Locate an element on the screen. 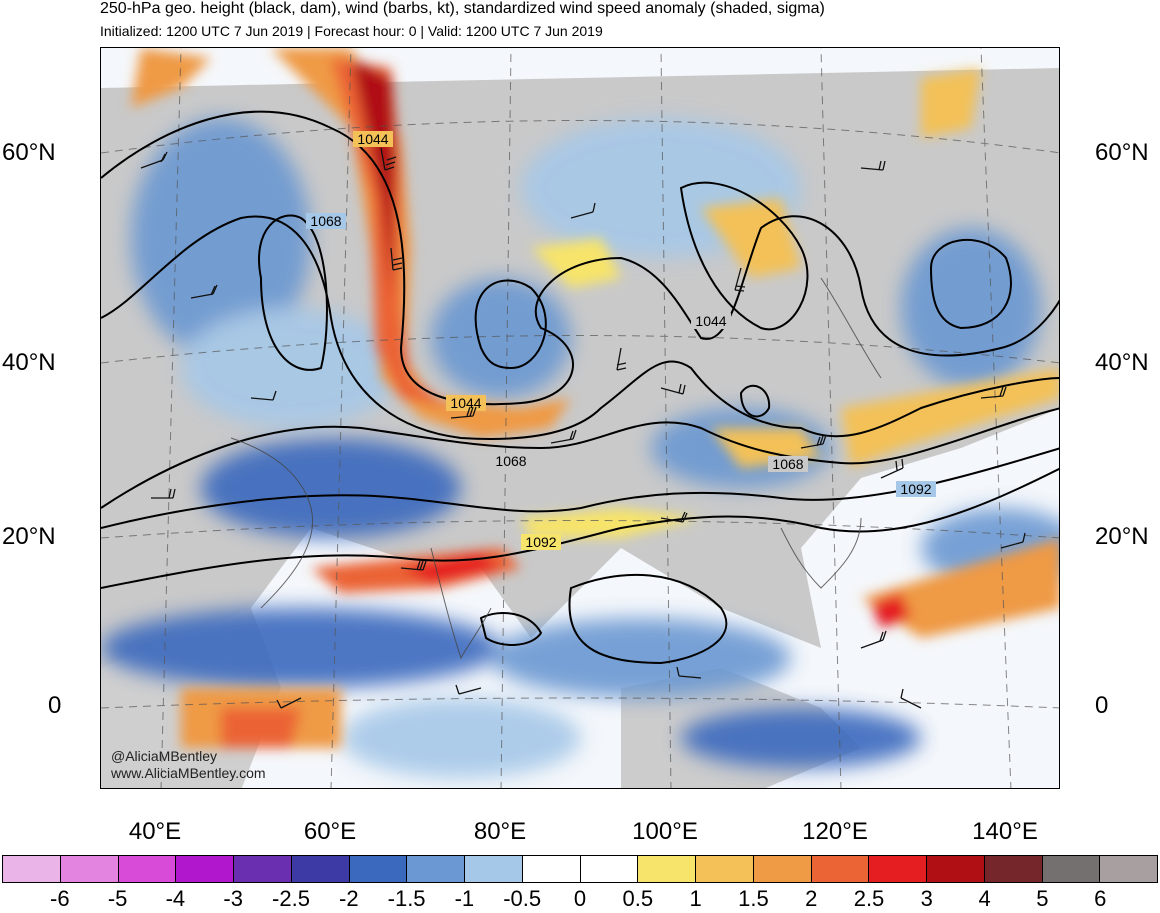 This screenshot has width=1160, height=913. colorbar-tick-label: -1 is located at coordinates (464, 898).